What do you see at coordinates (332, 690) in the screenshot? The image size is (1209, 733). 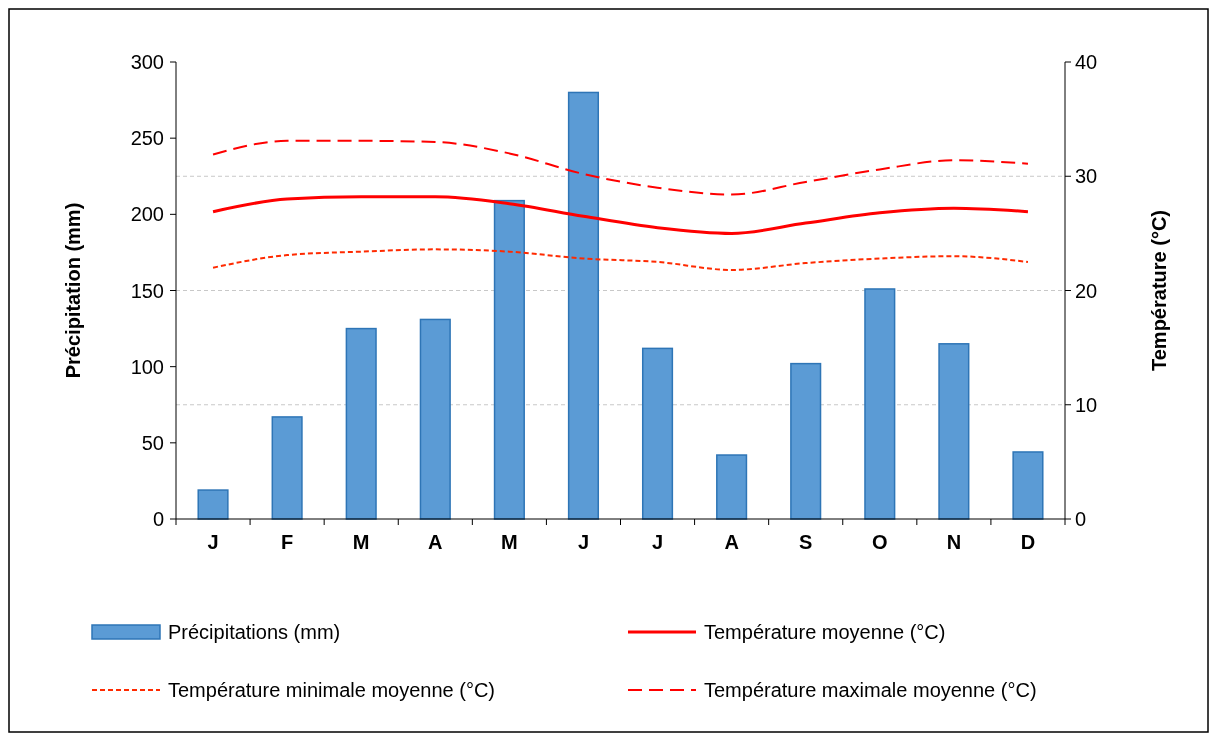 I see `legend-label: Température minimale moyenne (°C)` at bounding box center [332, 690].